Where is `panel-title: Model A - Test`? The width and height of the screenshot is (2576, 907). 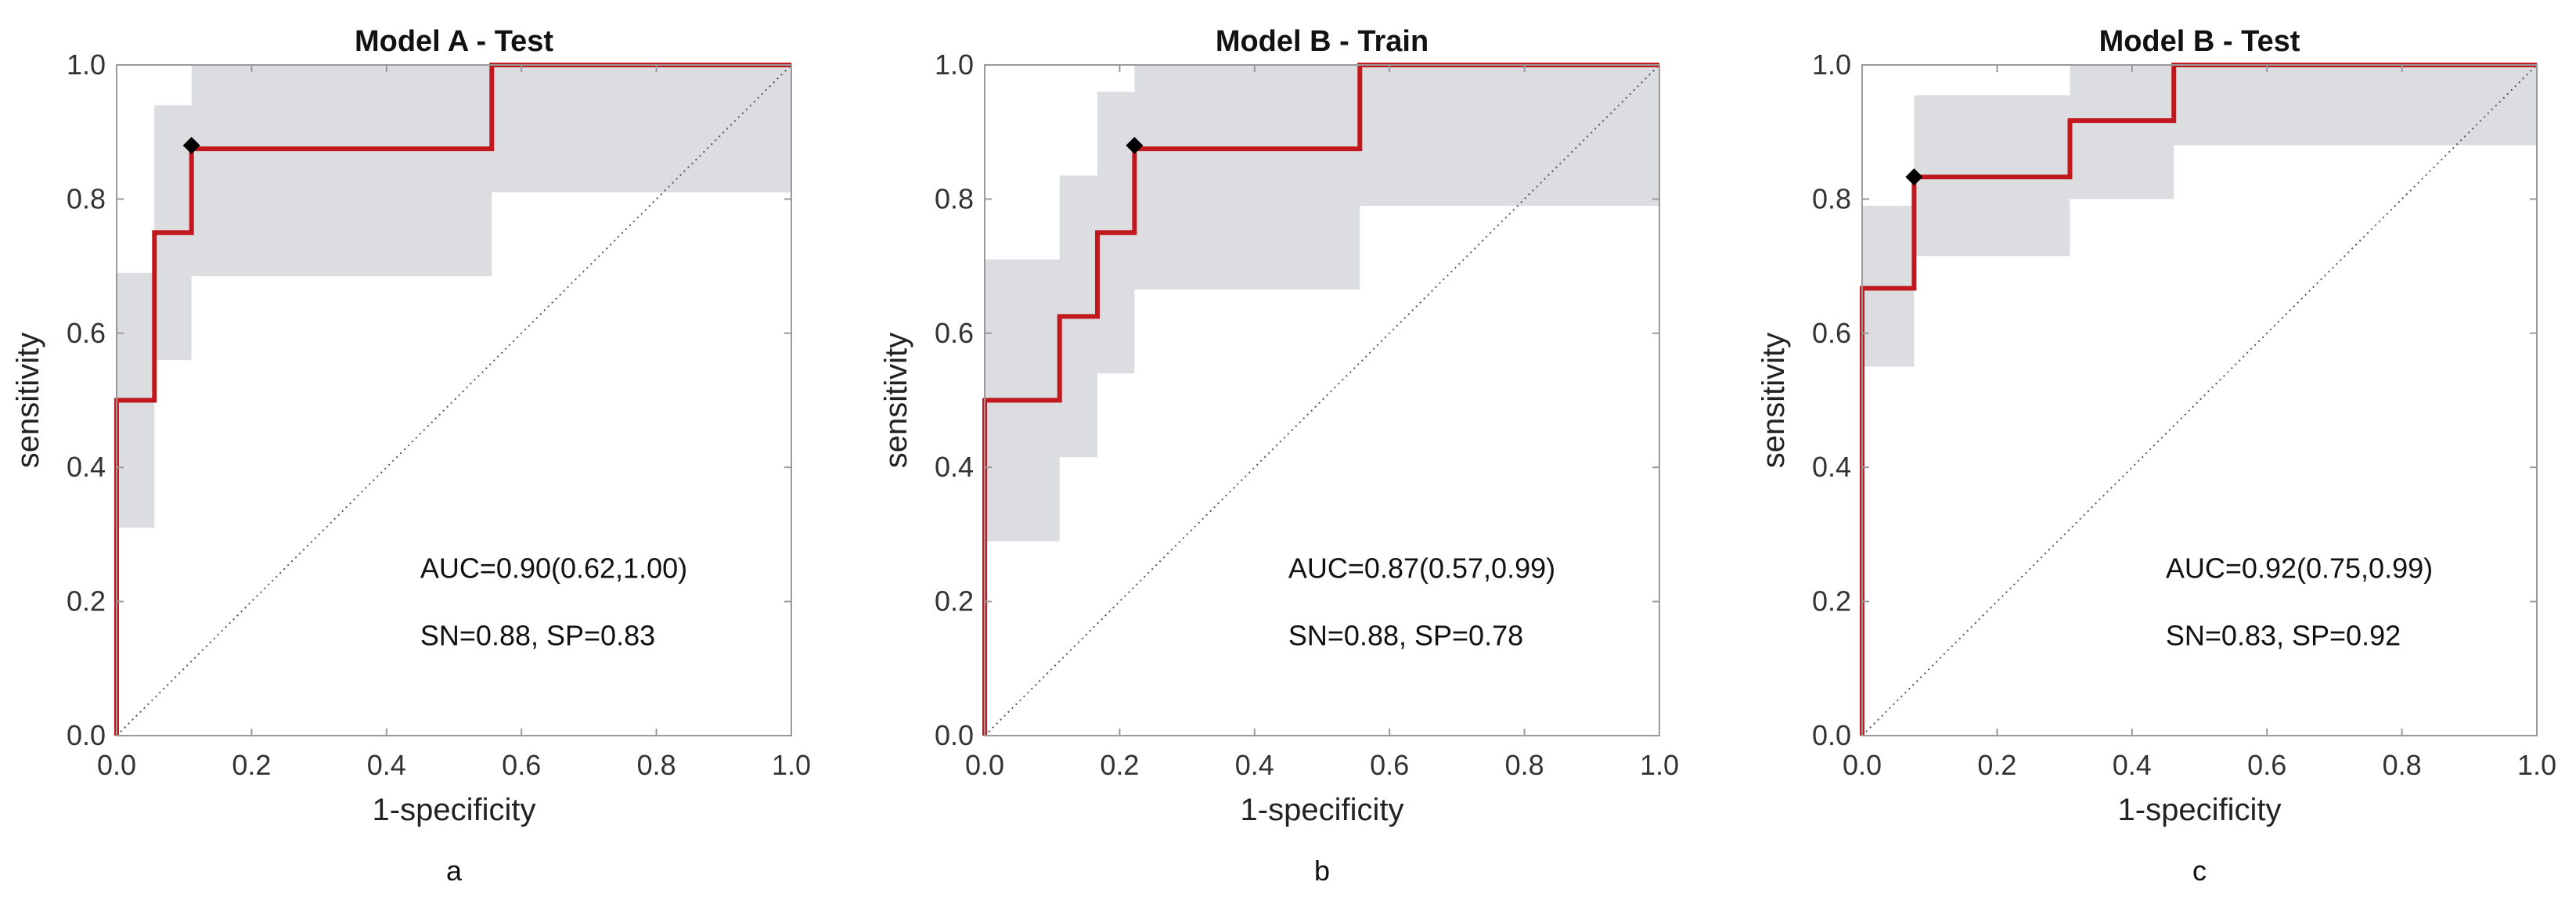 panel-title: Model A - Test is located at coordinates (454, 41).